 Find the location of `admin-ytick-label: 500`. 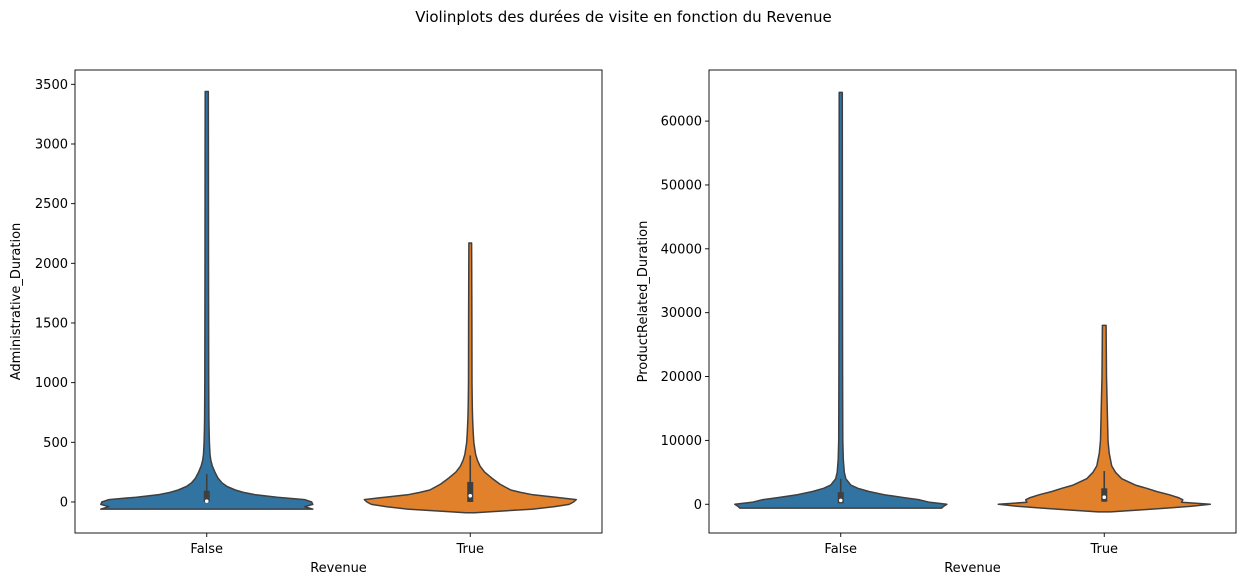

admin-ytick-label: 500 is located at coordinates (55, 443).